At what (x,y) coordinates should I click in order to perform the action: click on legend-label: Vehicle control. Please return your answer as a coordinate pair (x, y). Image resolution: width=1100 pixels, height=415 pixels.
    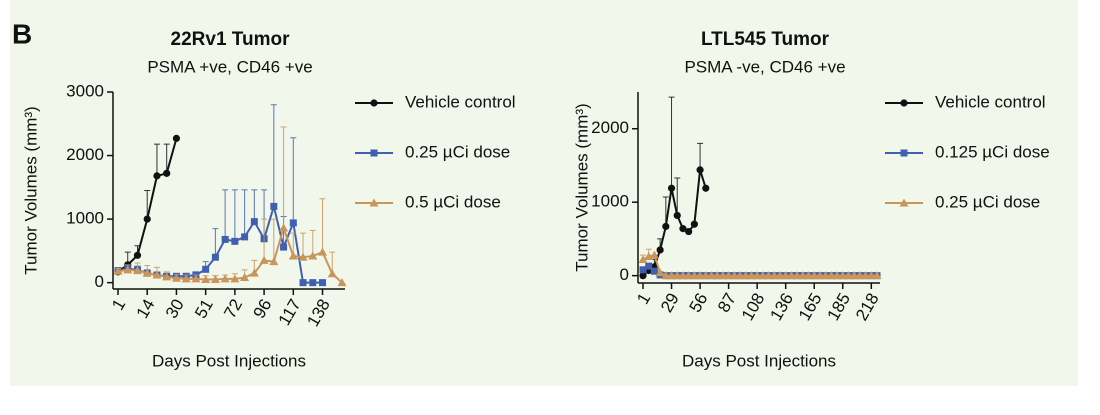
    Looking at the image, I should click on (990, 101).